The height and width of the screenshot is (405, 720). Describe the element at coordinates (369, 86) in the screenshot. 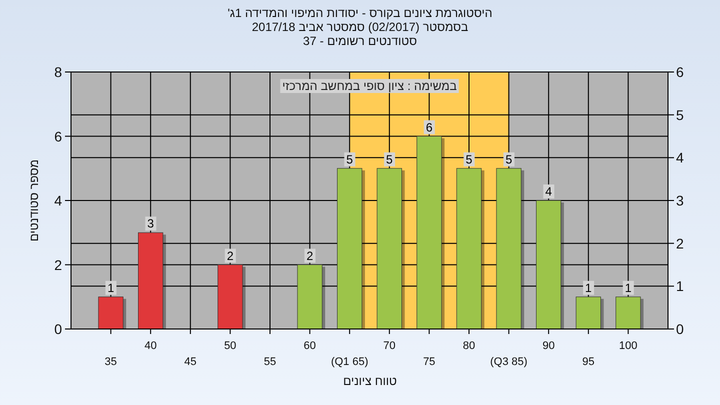

I see `annotation: במשימה : ציון סופי במחשב המרכזי` at that location.